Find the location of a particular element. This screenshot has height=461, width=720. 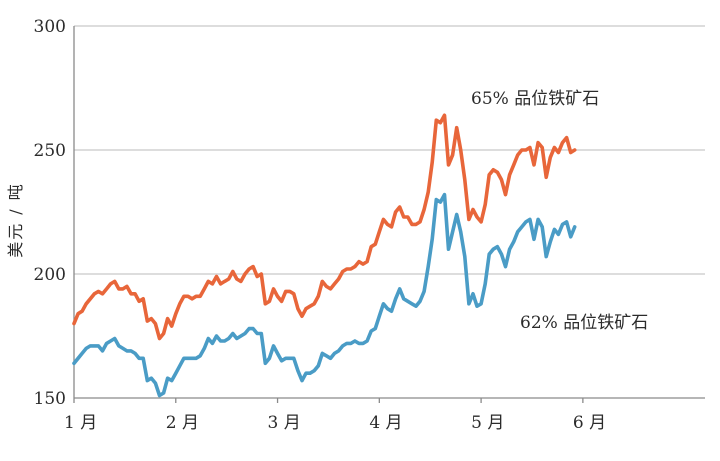

x-tick-label-4: 4 月 is located at coordinates (385, 423).